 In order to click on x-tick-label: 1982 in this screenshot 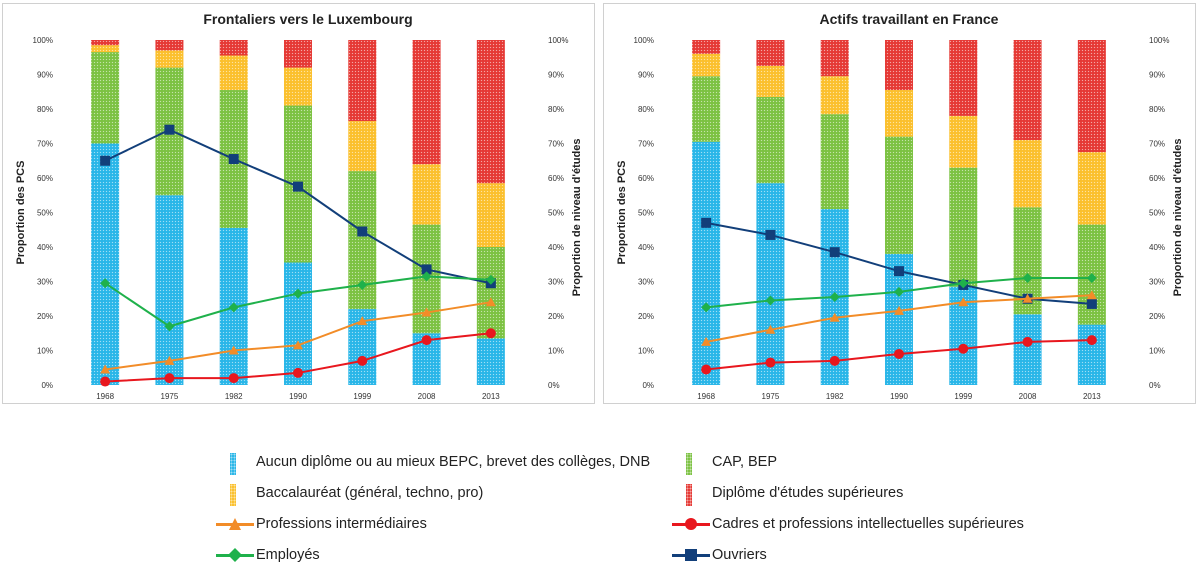, I will do `click(234, 396)`.